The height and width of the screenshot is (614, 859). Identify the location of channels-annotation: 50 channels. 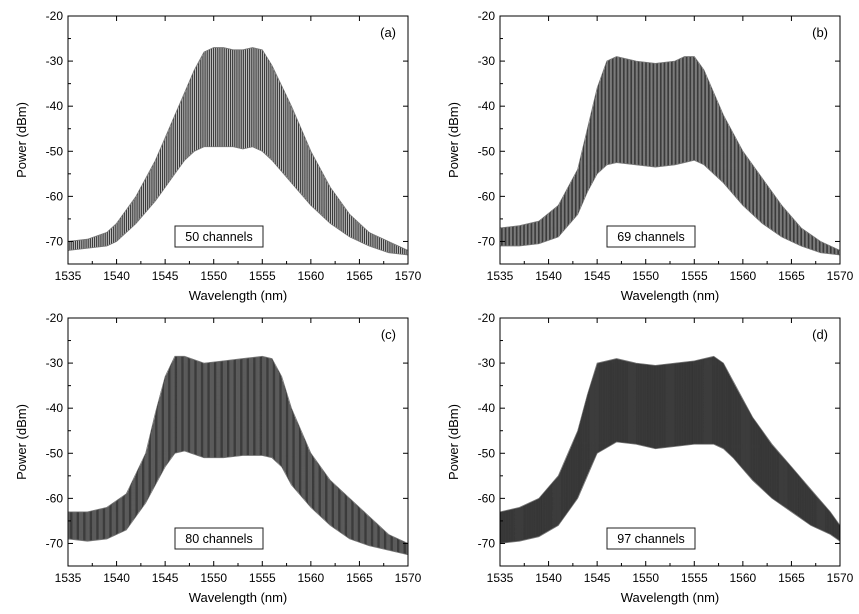
(218, 237).